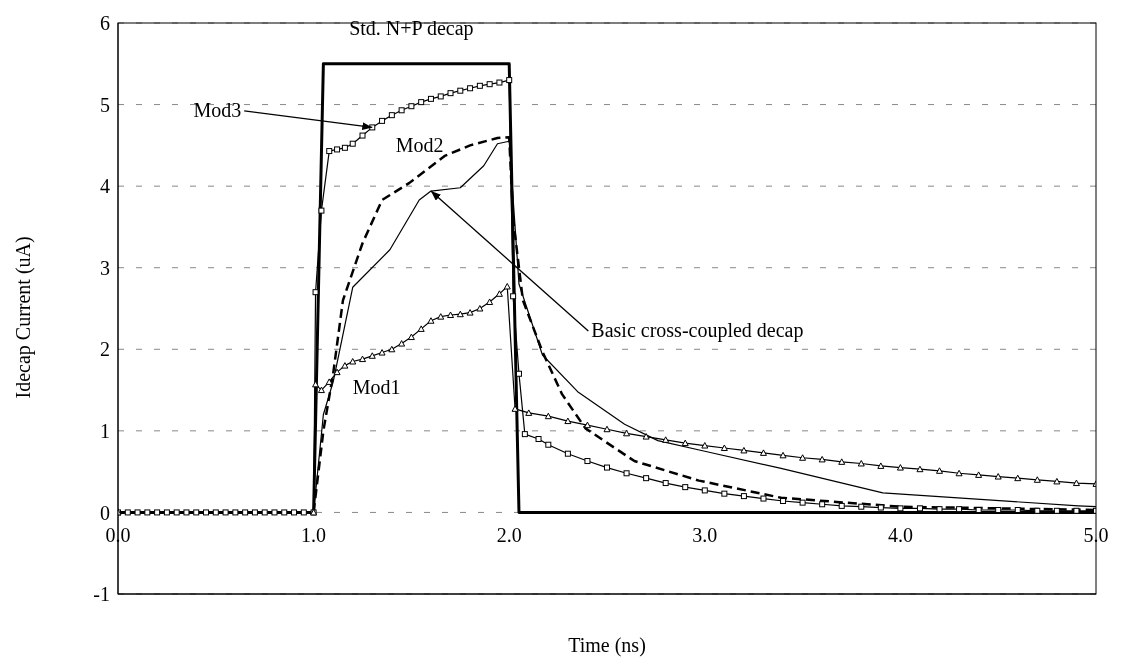 This screenshot has width=1124, height=661. Describe the element at coordinates (1096, 535) in the screenshot. I see `x-tick-label: 5.0` at that location.